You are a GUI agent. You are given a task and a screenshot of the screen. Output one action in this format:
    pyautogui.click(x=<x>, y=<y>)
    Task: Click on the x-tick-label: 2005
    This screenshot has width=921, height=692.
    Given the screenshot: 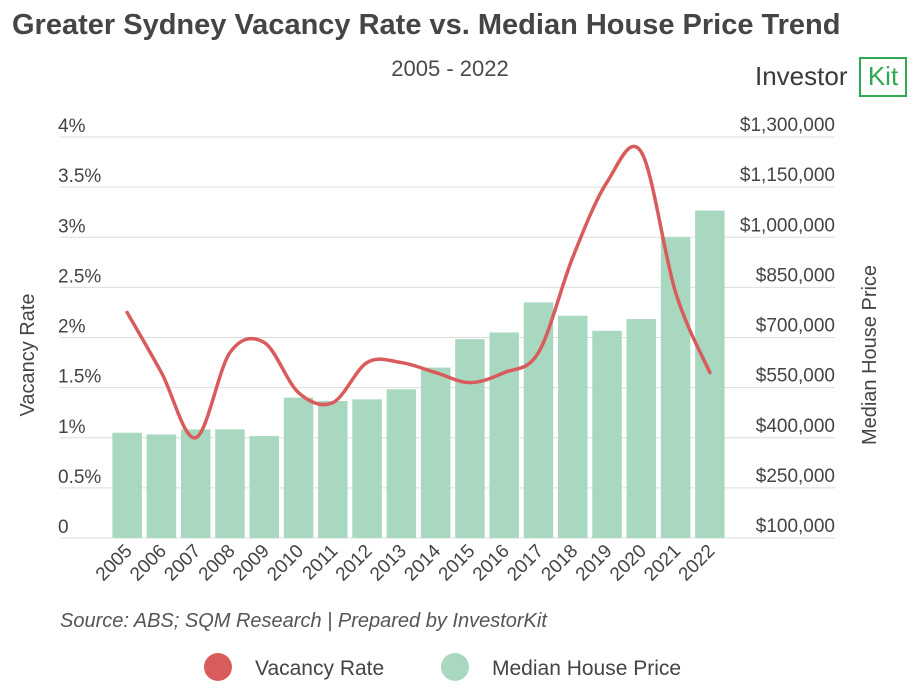 What is the action you would take?
    pyautogui.click(x=114, y=563)
    